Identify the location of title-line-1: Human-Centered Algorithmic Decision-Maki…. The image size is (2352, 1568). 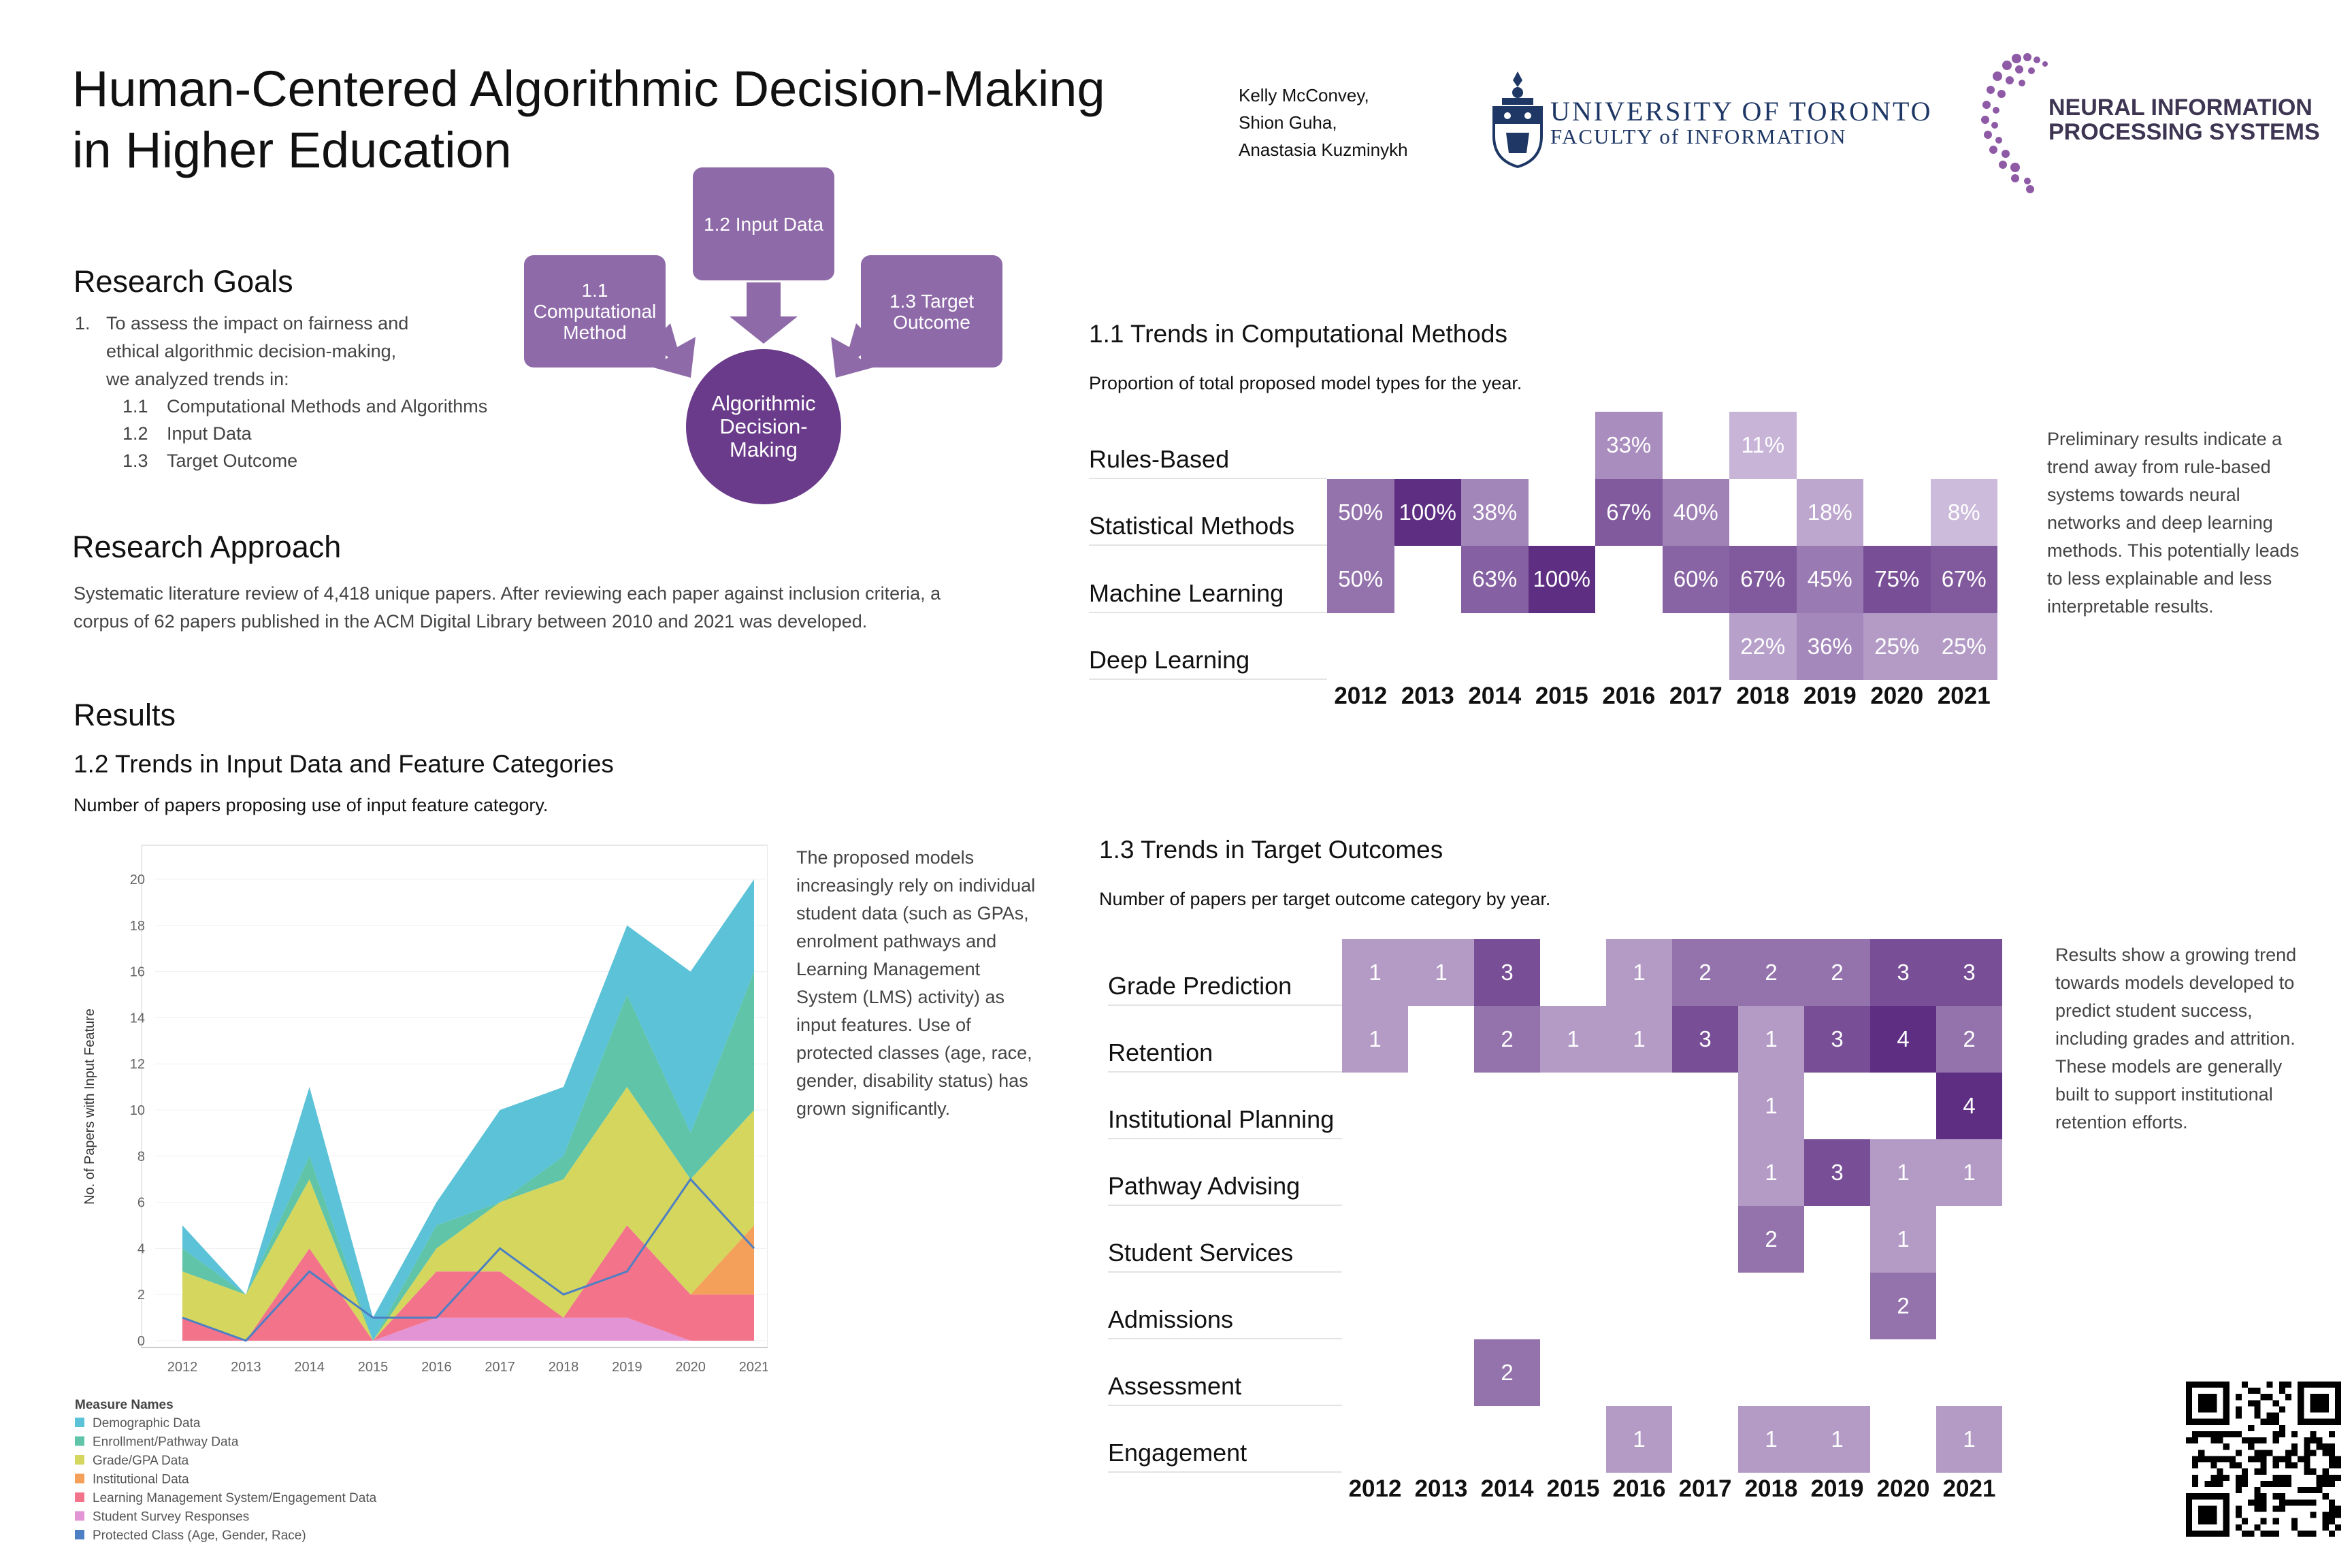
(589, 89).